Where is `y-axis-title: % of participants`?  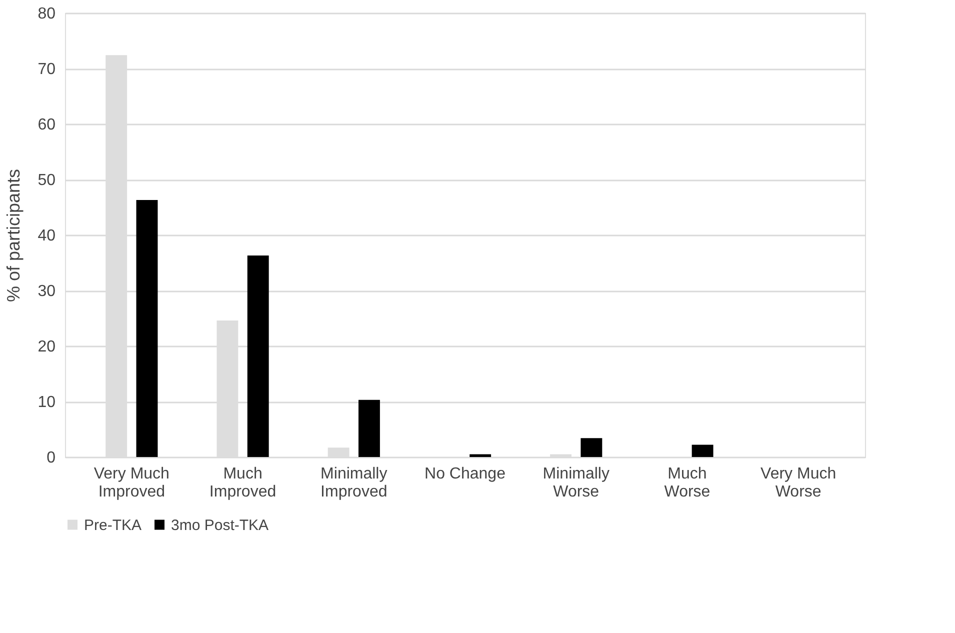 y-axis-title: % of participants is located at coordinates (14, 235).